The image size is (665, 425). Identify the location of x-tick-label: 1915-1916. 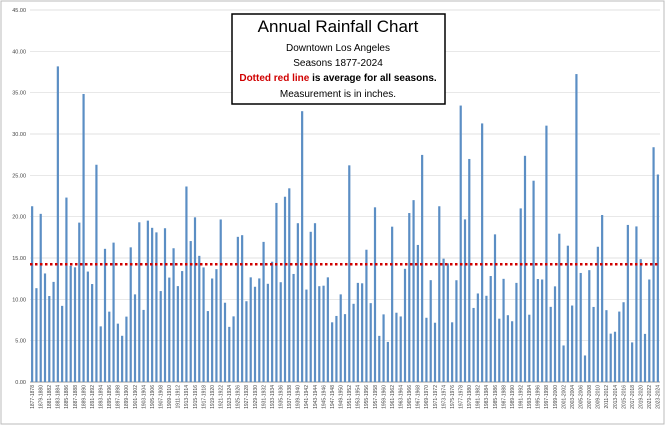
(196, 397).